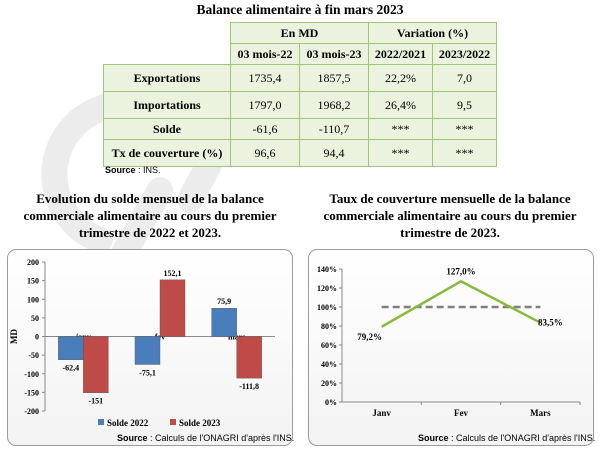  What do you see at coordinates (265, 105) in the screenshot?
I see `table-cell: 1797,0` at bounding box center [265, 105].